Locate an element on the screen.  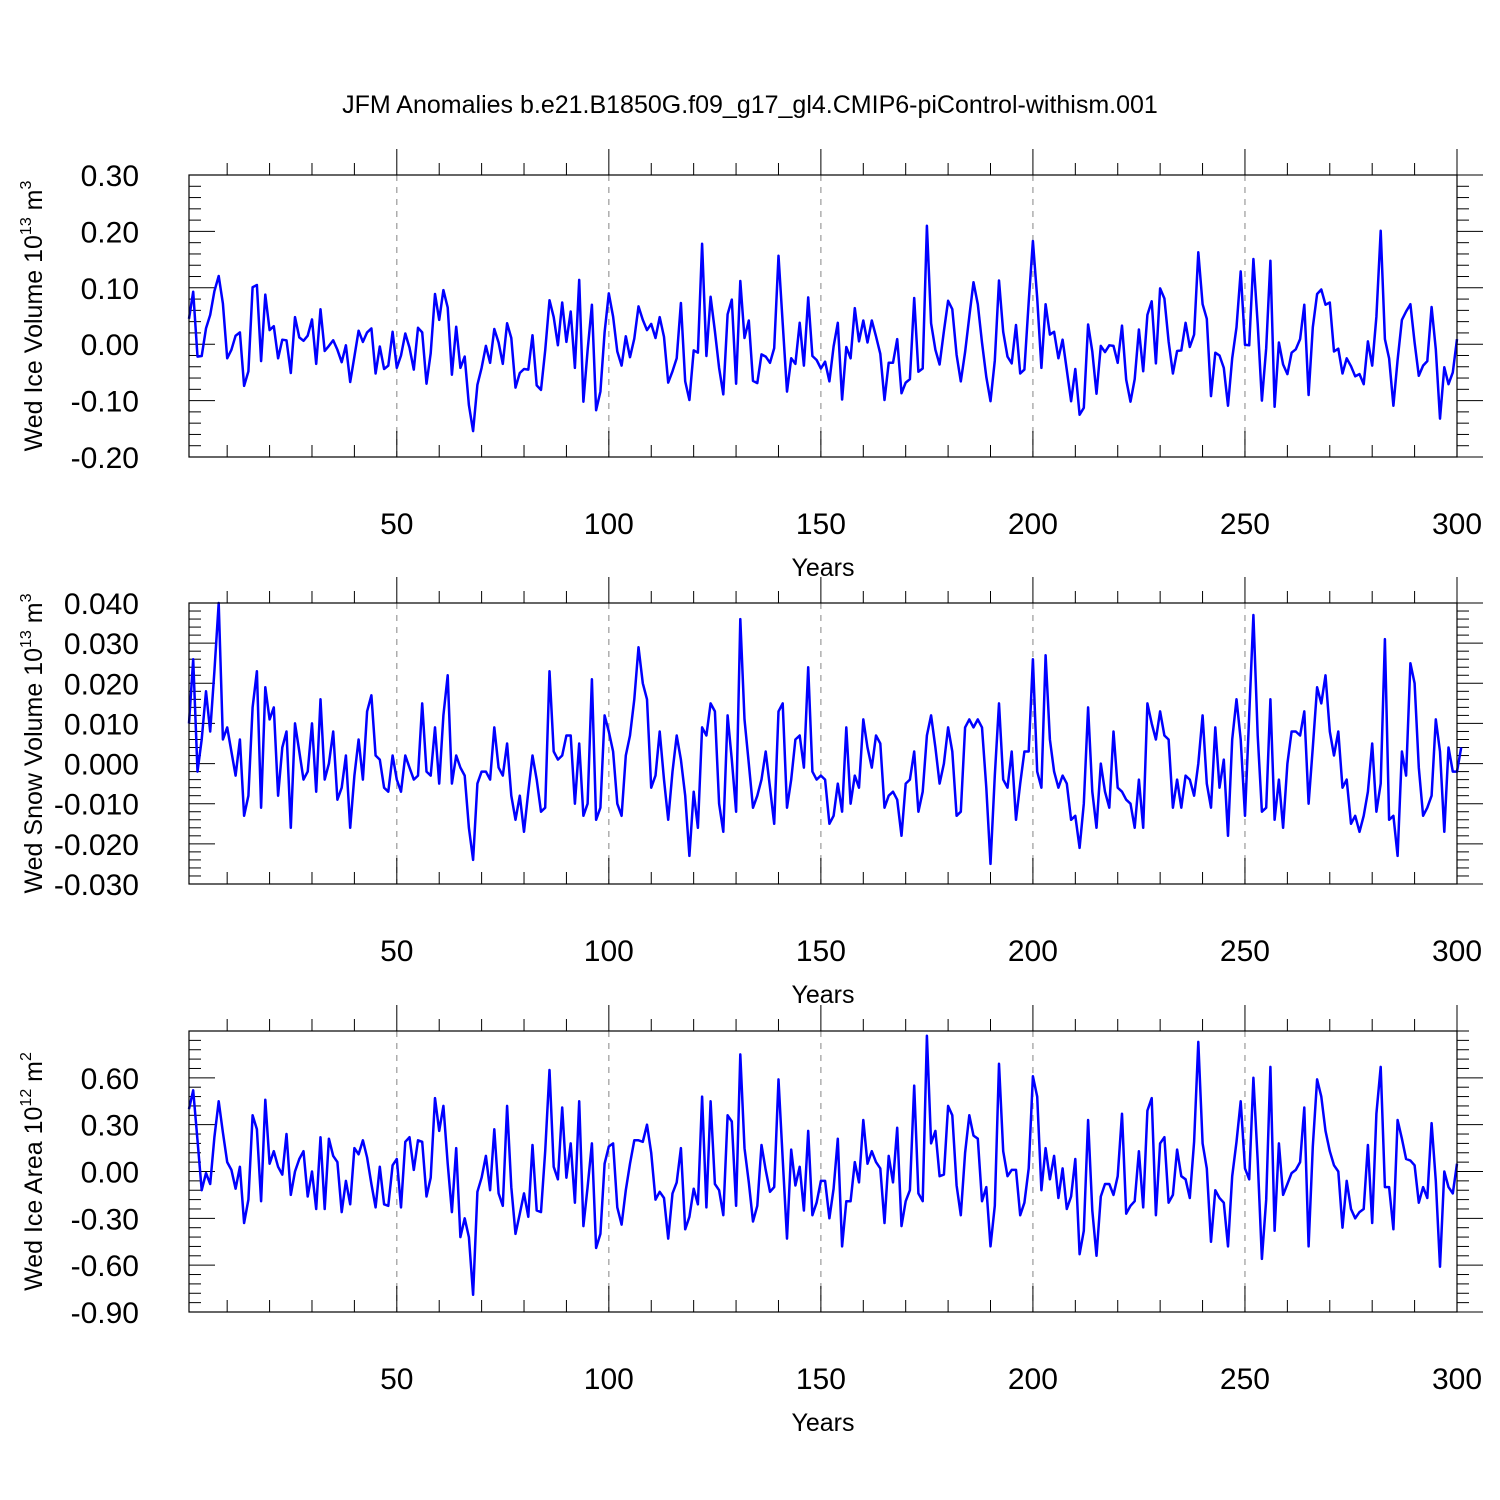
y-axis-label: Wed Ice Area 1012 m2 is located at coordinates (33, 1171).